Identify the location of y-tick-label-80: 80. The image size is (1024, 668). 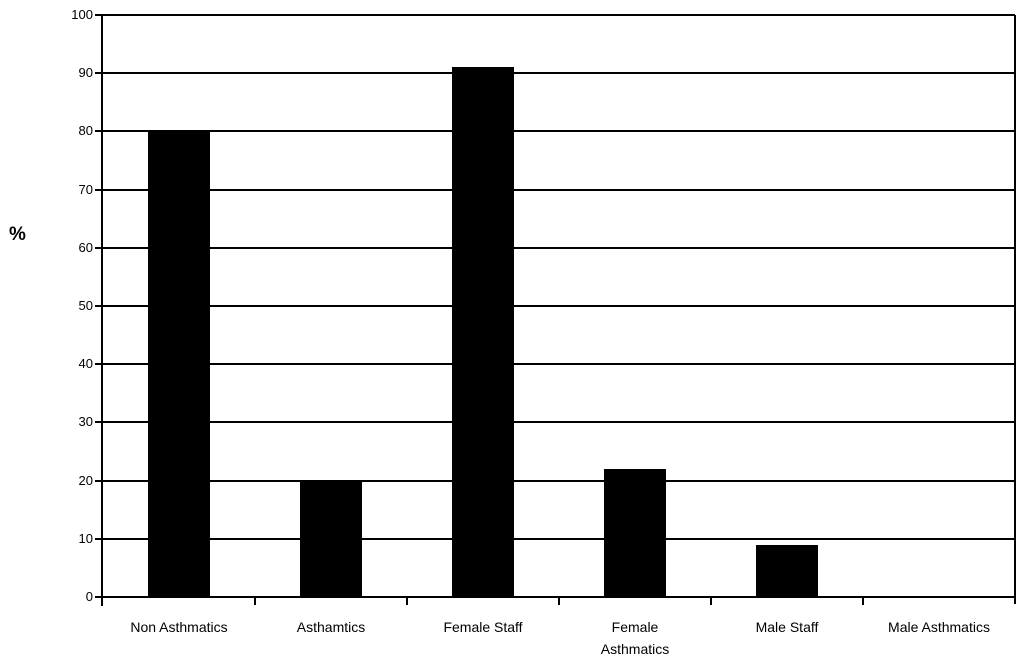
(85, 130).